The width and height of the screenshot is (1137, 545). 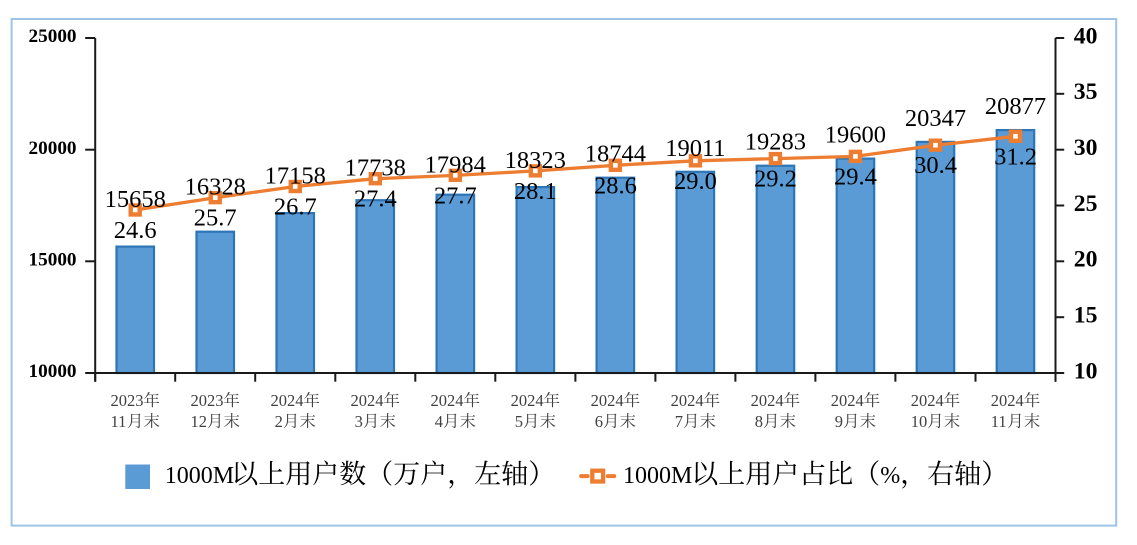 What do you see at coordinates (375, 168) in the screenshot?
I see `svg-text: 17738` at bounding box center [375, 168].